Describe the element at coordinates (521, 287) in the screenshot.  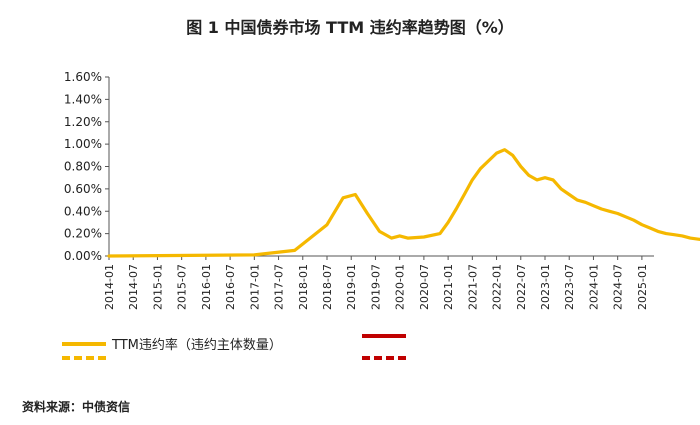
I see `x-tick-label: 2022-07` at that location.